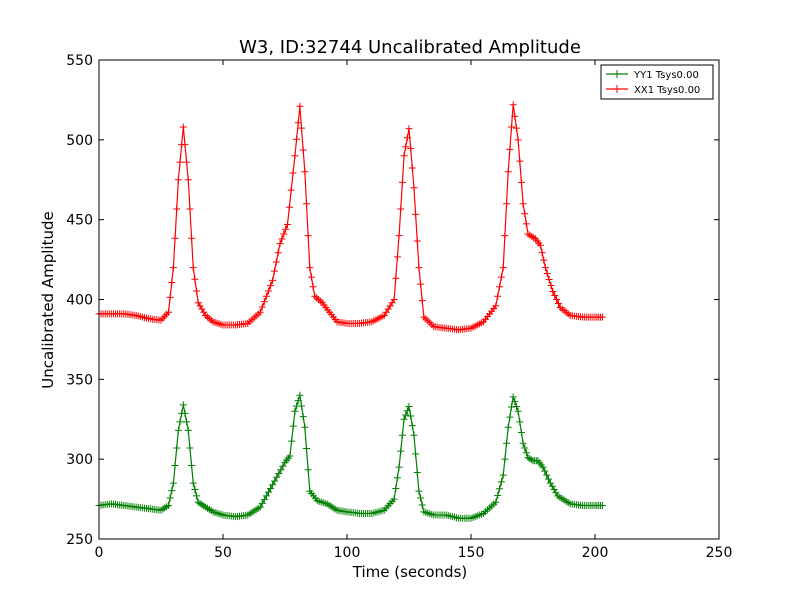 The width and height of the screenshot is (800, 600). I want to click on y-axis-label: Uncalibrated Amplitude, so click(48, 299).